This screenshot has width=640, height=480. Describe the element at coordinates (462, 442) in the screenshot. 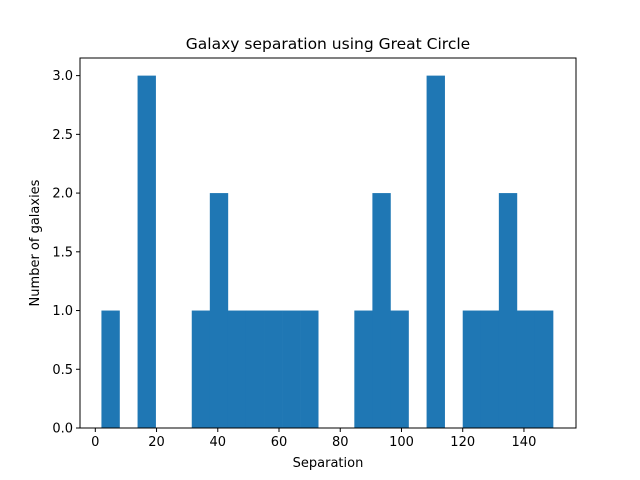

I see `x-tick-label: 120` at that location.